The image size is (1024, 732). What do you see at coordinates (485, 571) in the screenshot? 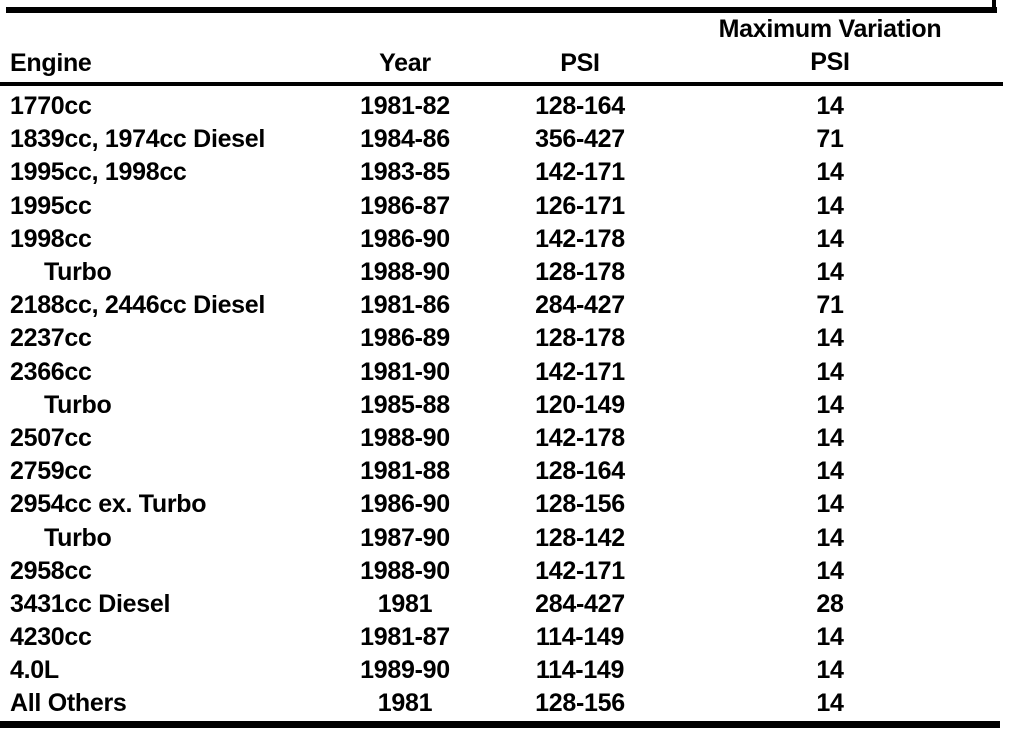
I see `table-row: 2958cc 1988-90 142-171 14` at bounding box center [485, 571].